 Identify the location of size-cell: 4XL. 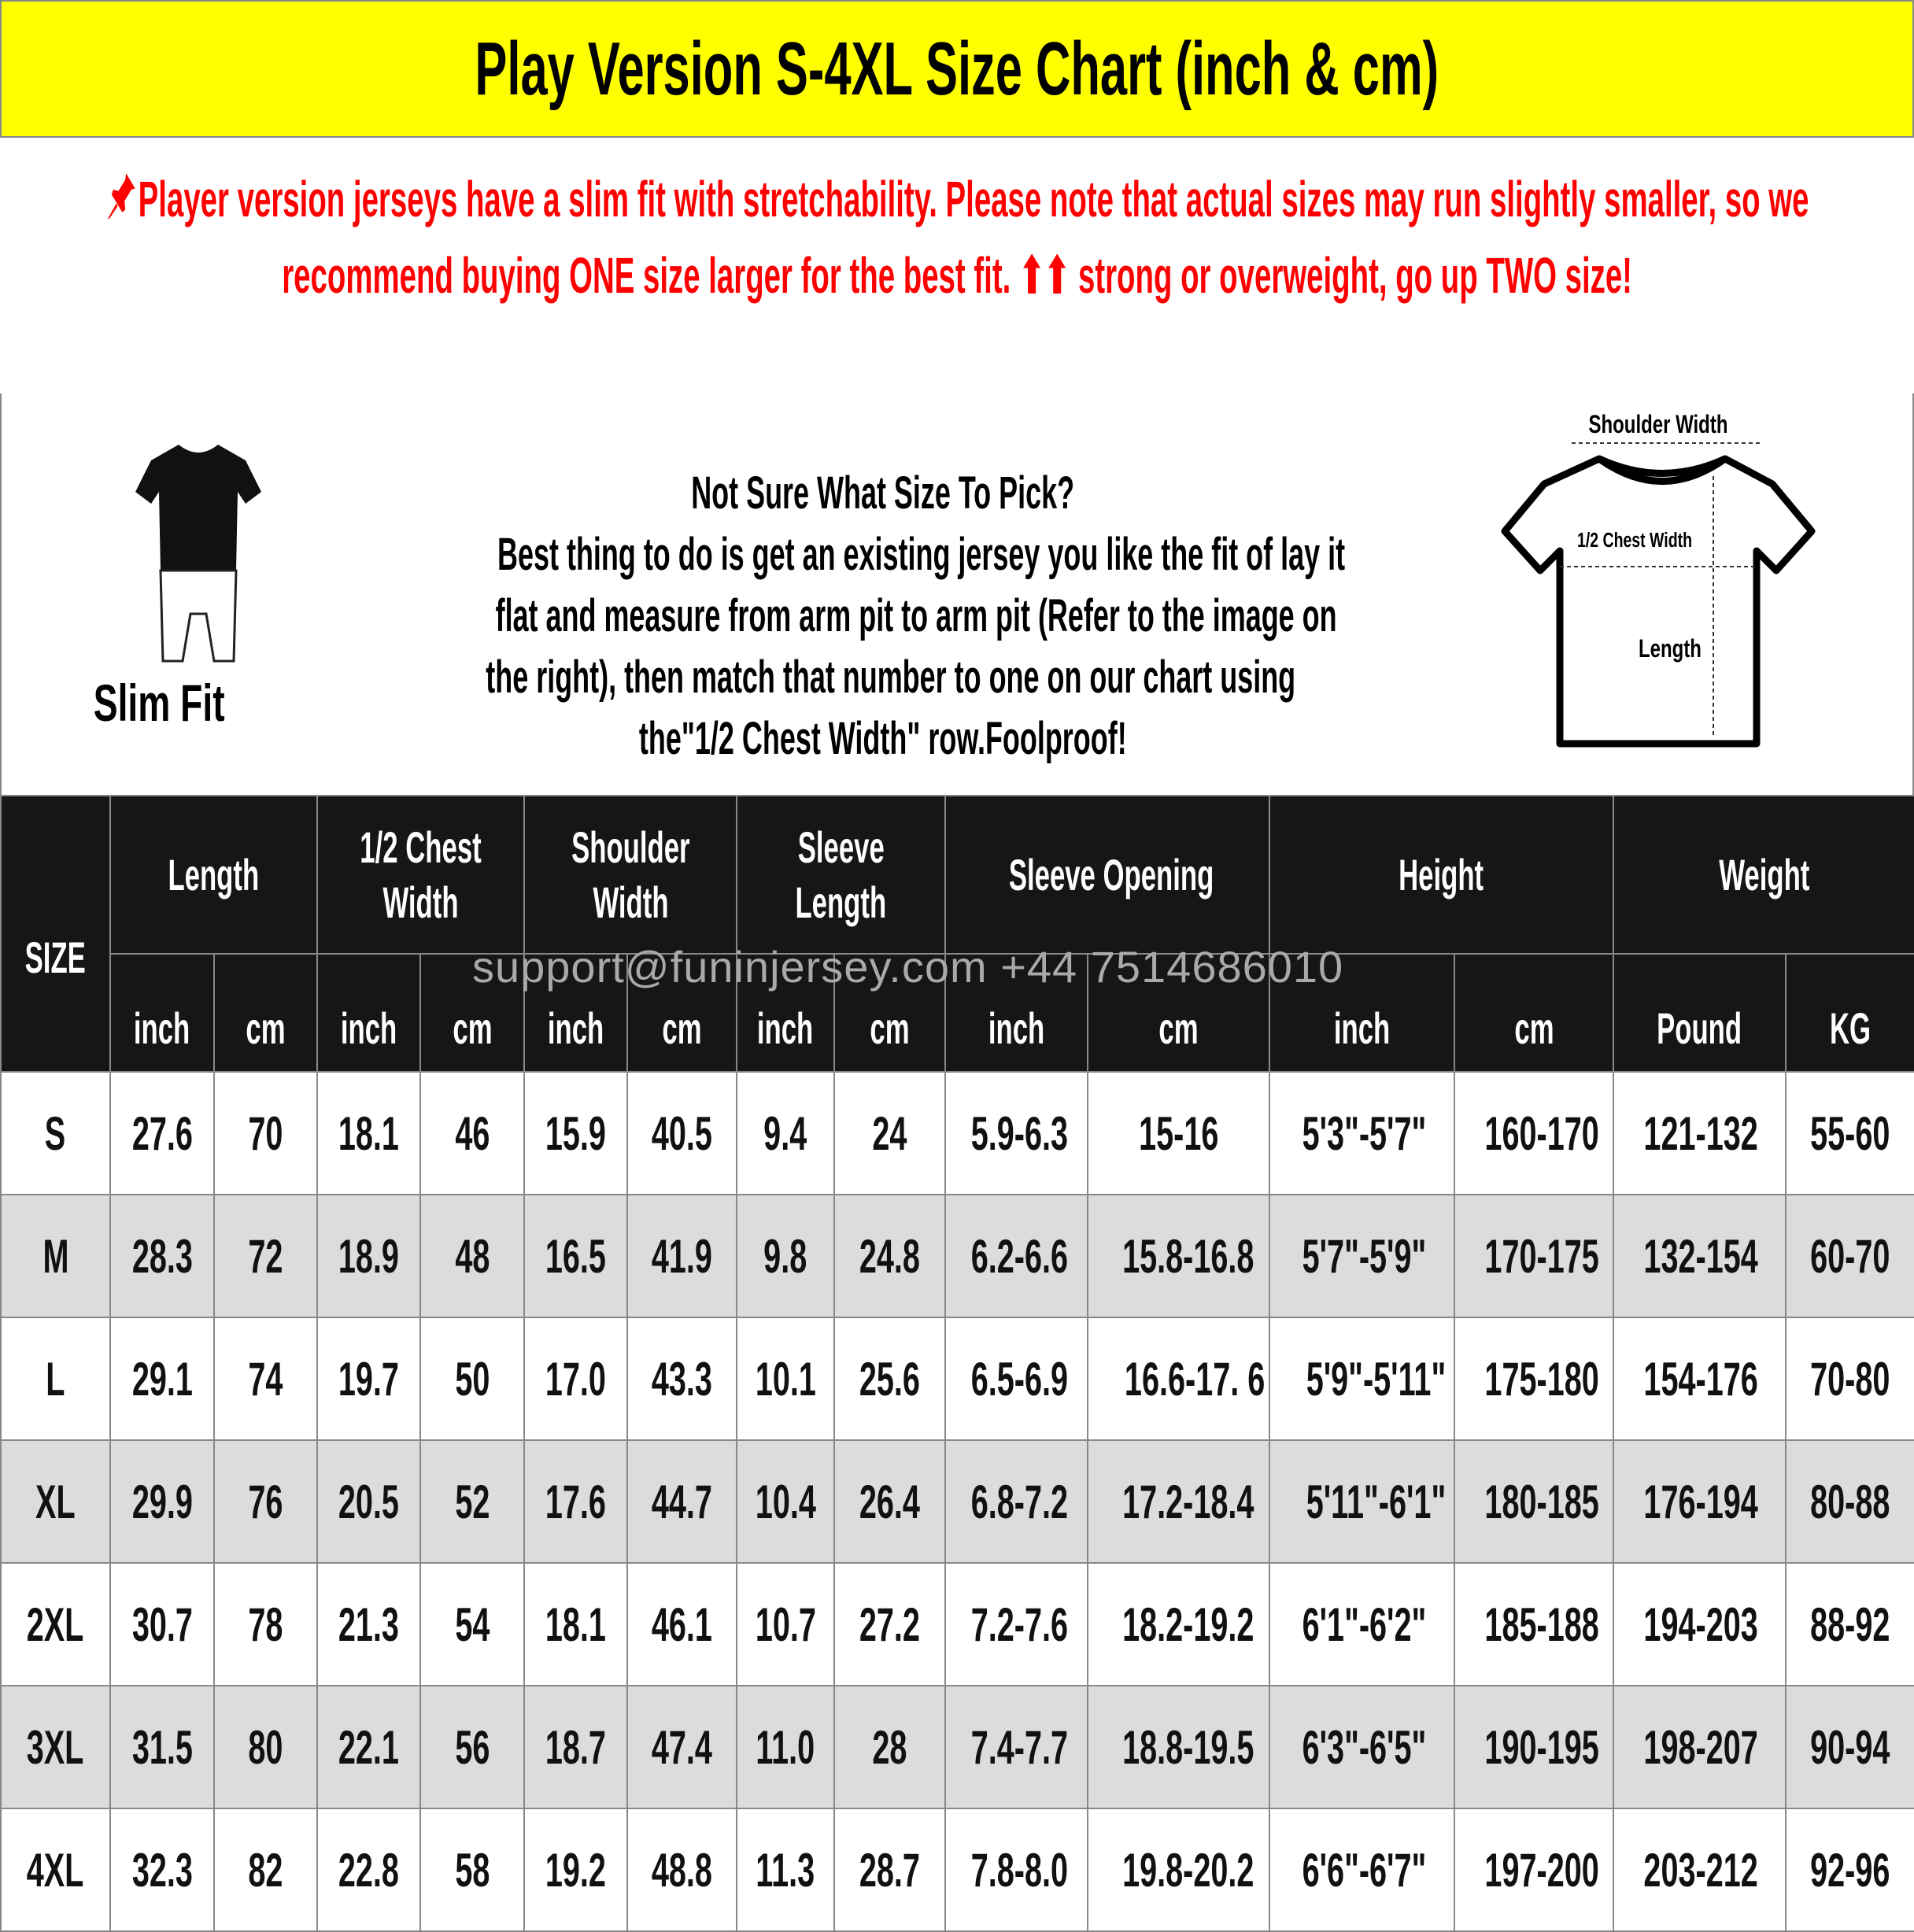
(56, 1870).